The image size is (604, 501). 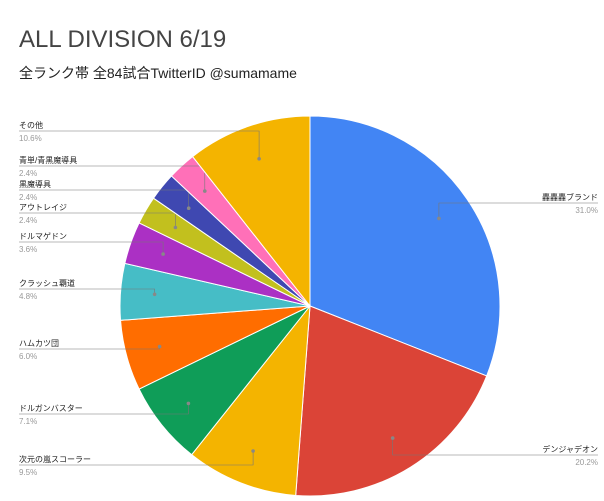 What do you see at coordinates (31, 125) in the screenshot?
I see `slice-label-11: その他` at bounding box center [31, 125].